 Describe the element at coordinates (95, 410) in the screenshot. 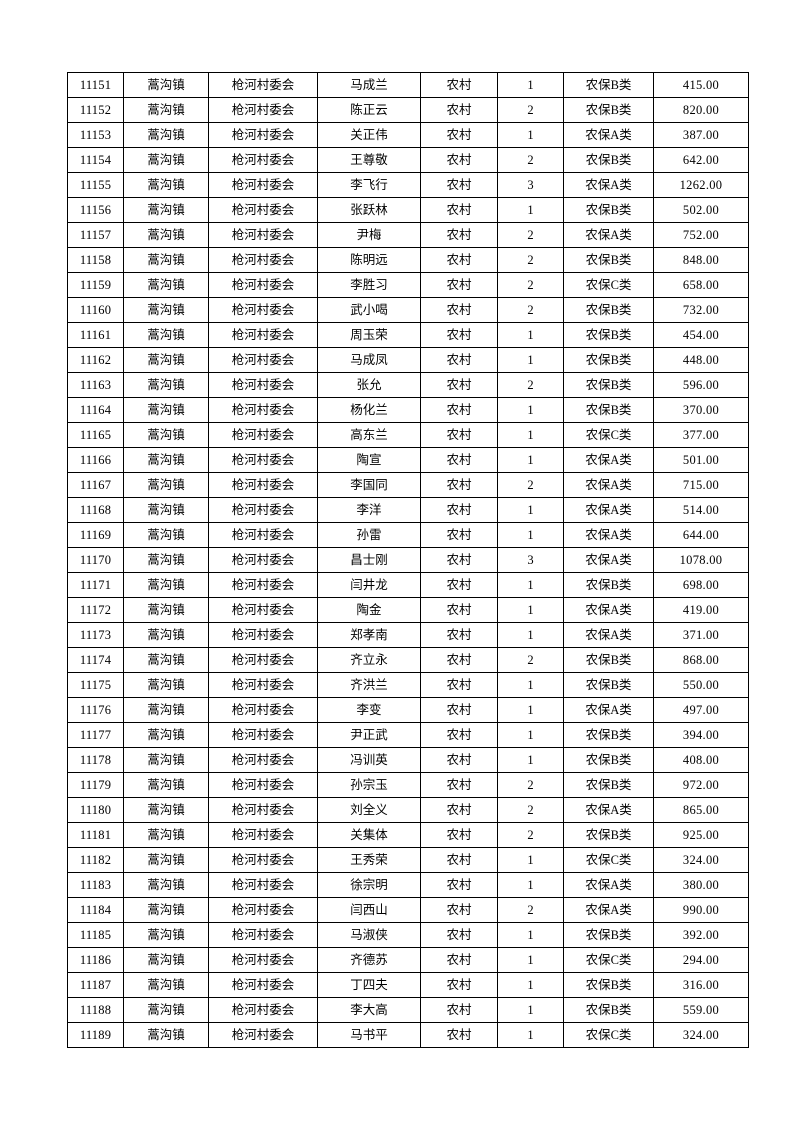

I see `cell-id: 11164` at that location.